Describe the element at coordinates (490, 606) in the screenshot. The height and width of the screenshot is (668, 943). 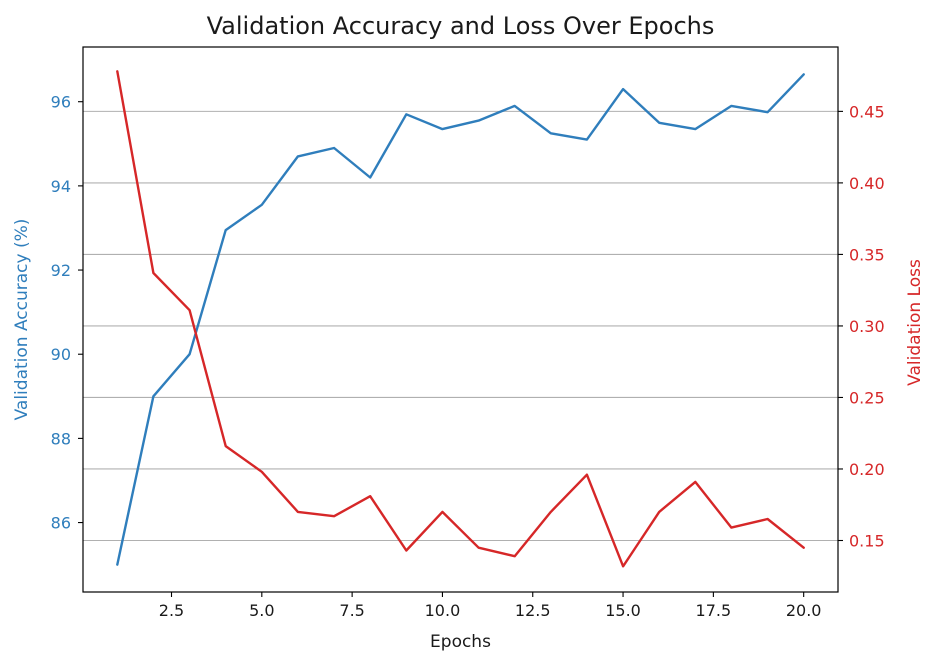
I see `x-axis-ticks: 2.5 5.0 7.5 10.0 12.5 15.0 17.5 20.0` at that location.